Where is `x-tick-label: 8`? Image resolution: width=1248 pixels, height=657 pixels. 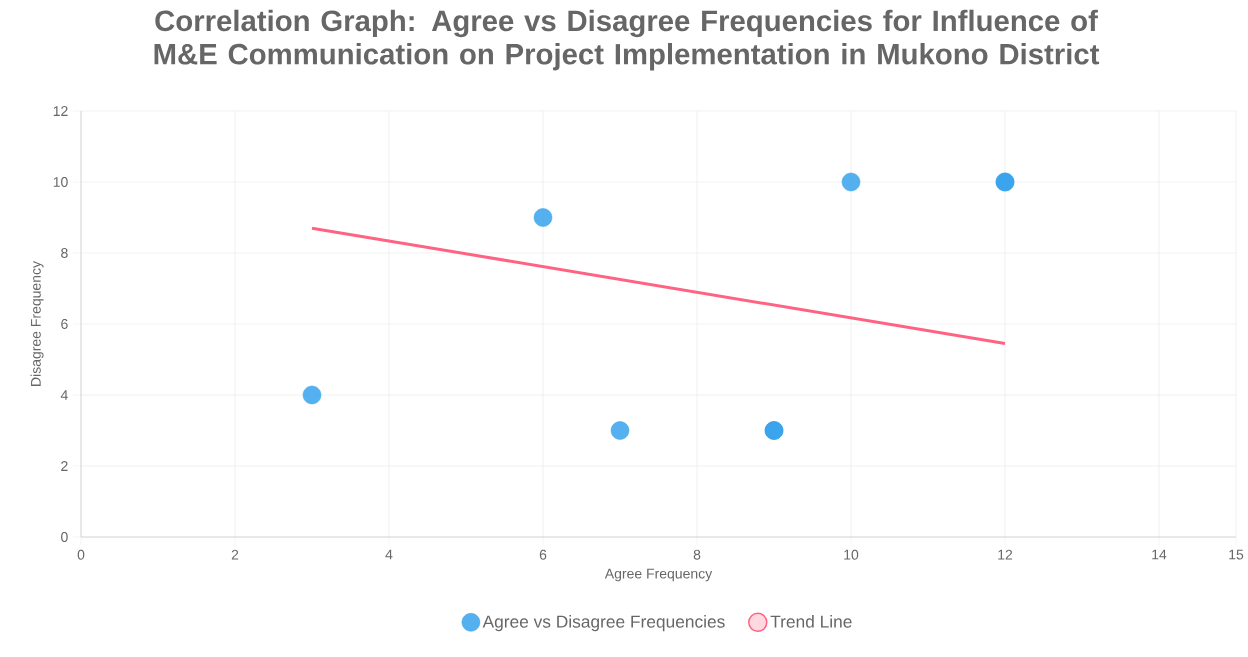 x-tick-label: 8 is located at coordinates (697, 554).